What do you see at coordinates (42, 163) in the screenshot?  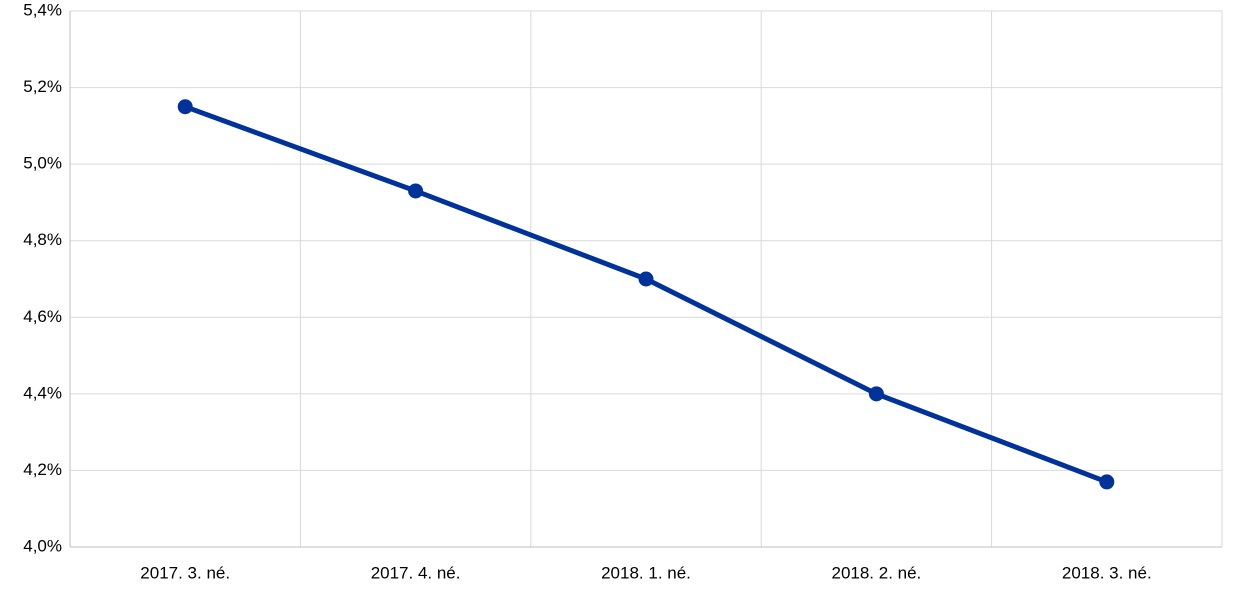 I see `y-tick-label: 5,0%` at bounding box center [42, 163].